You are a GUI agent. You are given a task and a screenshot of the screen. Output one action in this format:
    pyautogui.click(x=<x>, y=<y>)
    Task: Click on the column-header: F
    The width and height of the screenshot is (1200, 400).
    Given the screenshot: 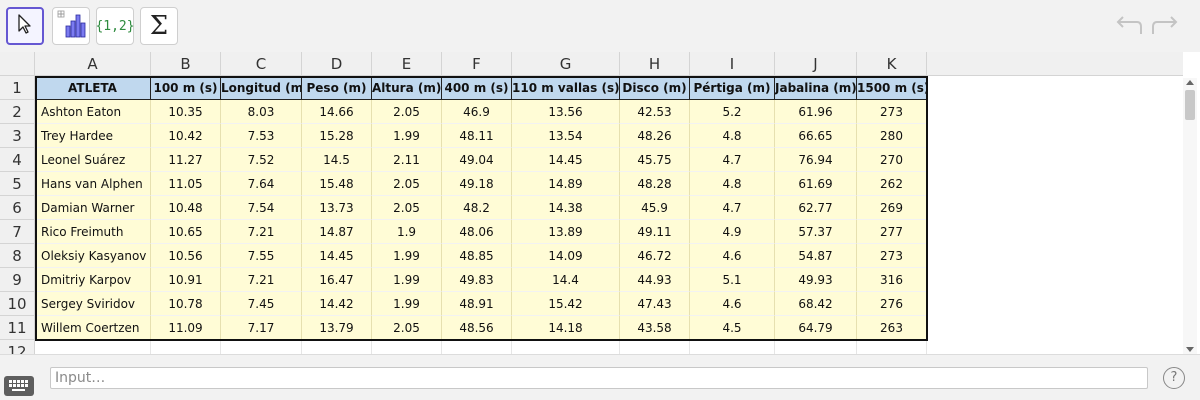 What is the action you would take?
    pyautogui.click(x=477, y=64)
    